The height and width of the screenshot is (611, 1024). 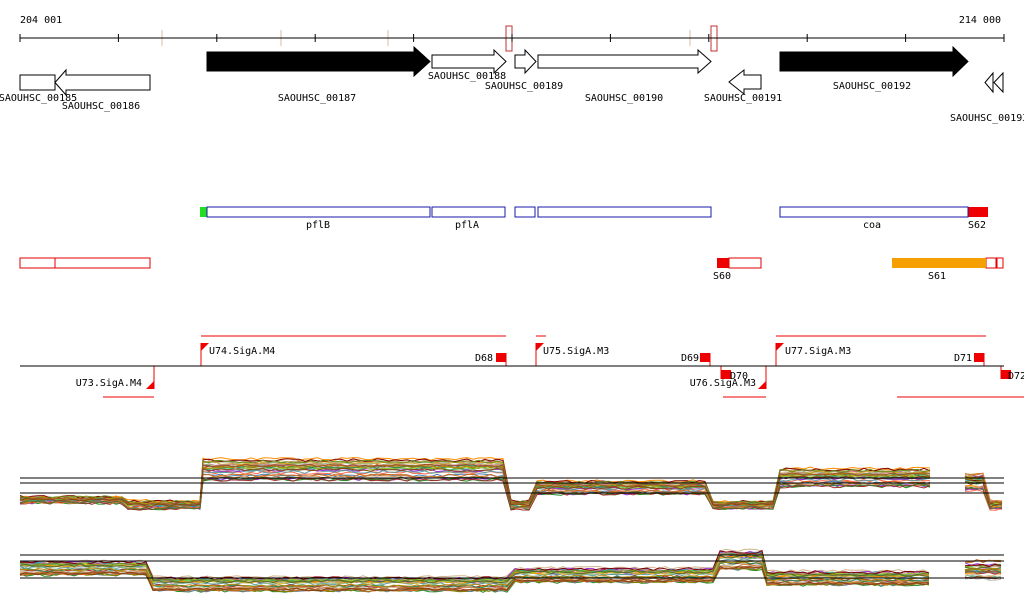 I want to click on operon-track: pflB pflA coa S62, so click(x=594, y=218).